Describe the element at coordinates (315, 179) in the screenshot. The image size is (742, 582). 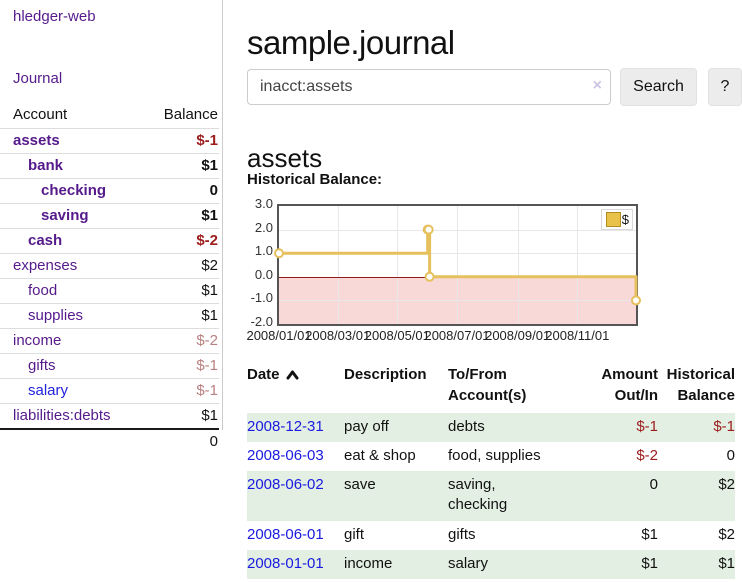
I see `chart-title: Historical Balance:` at that location.